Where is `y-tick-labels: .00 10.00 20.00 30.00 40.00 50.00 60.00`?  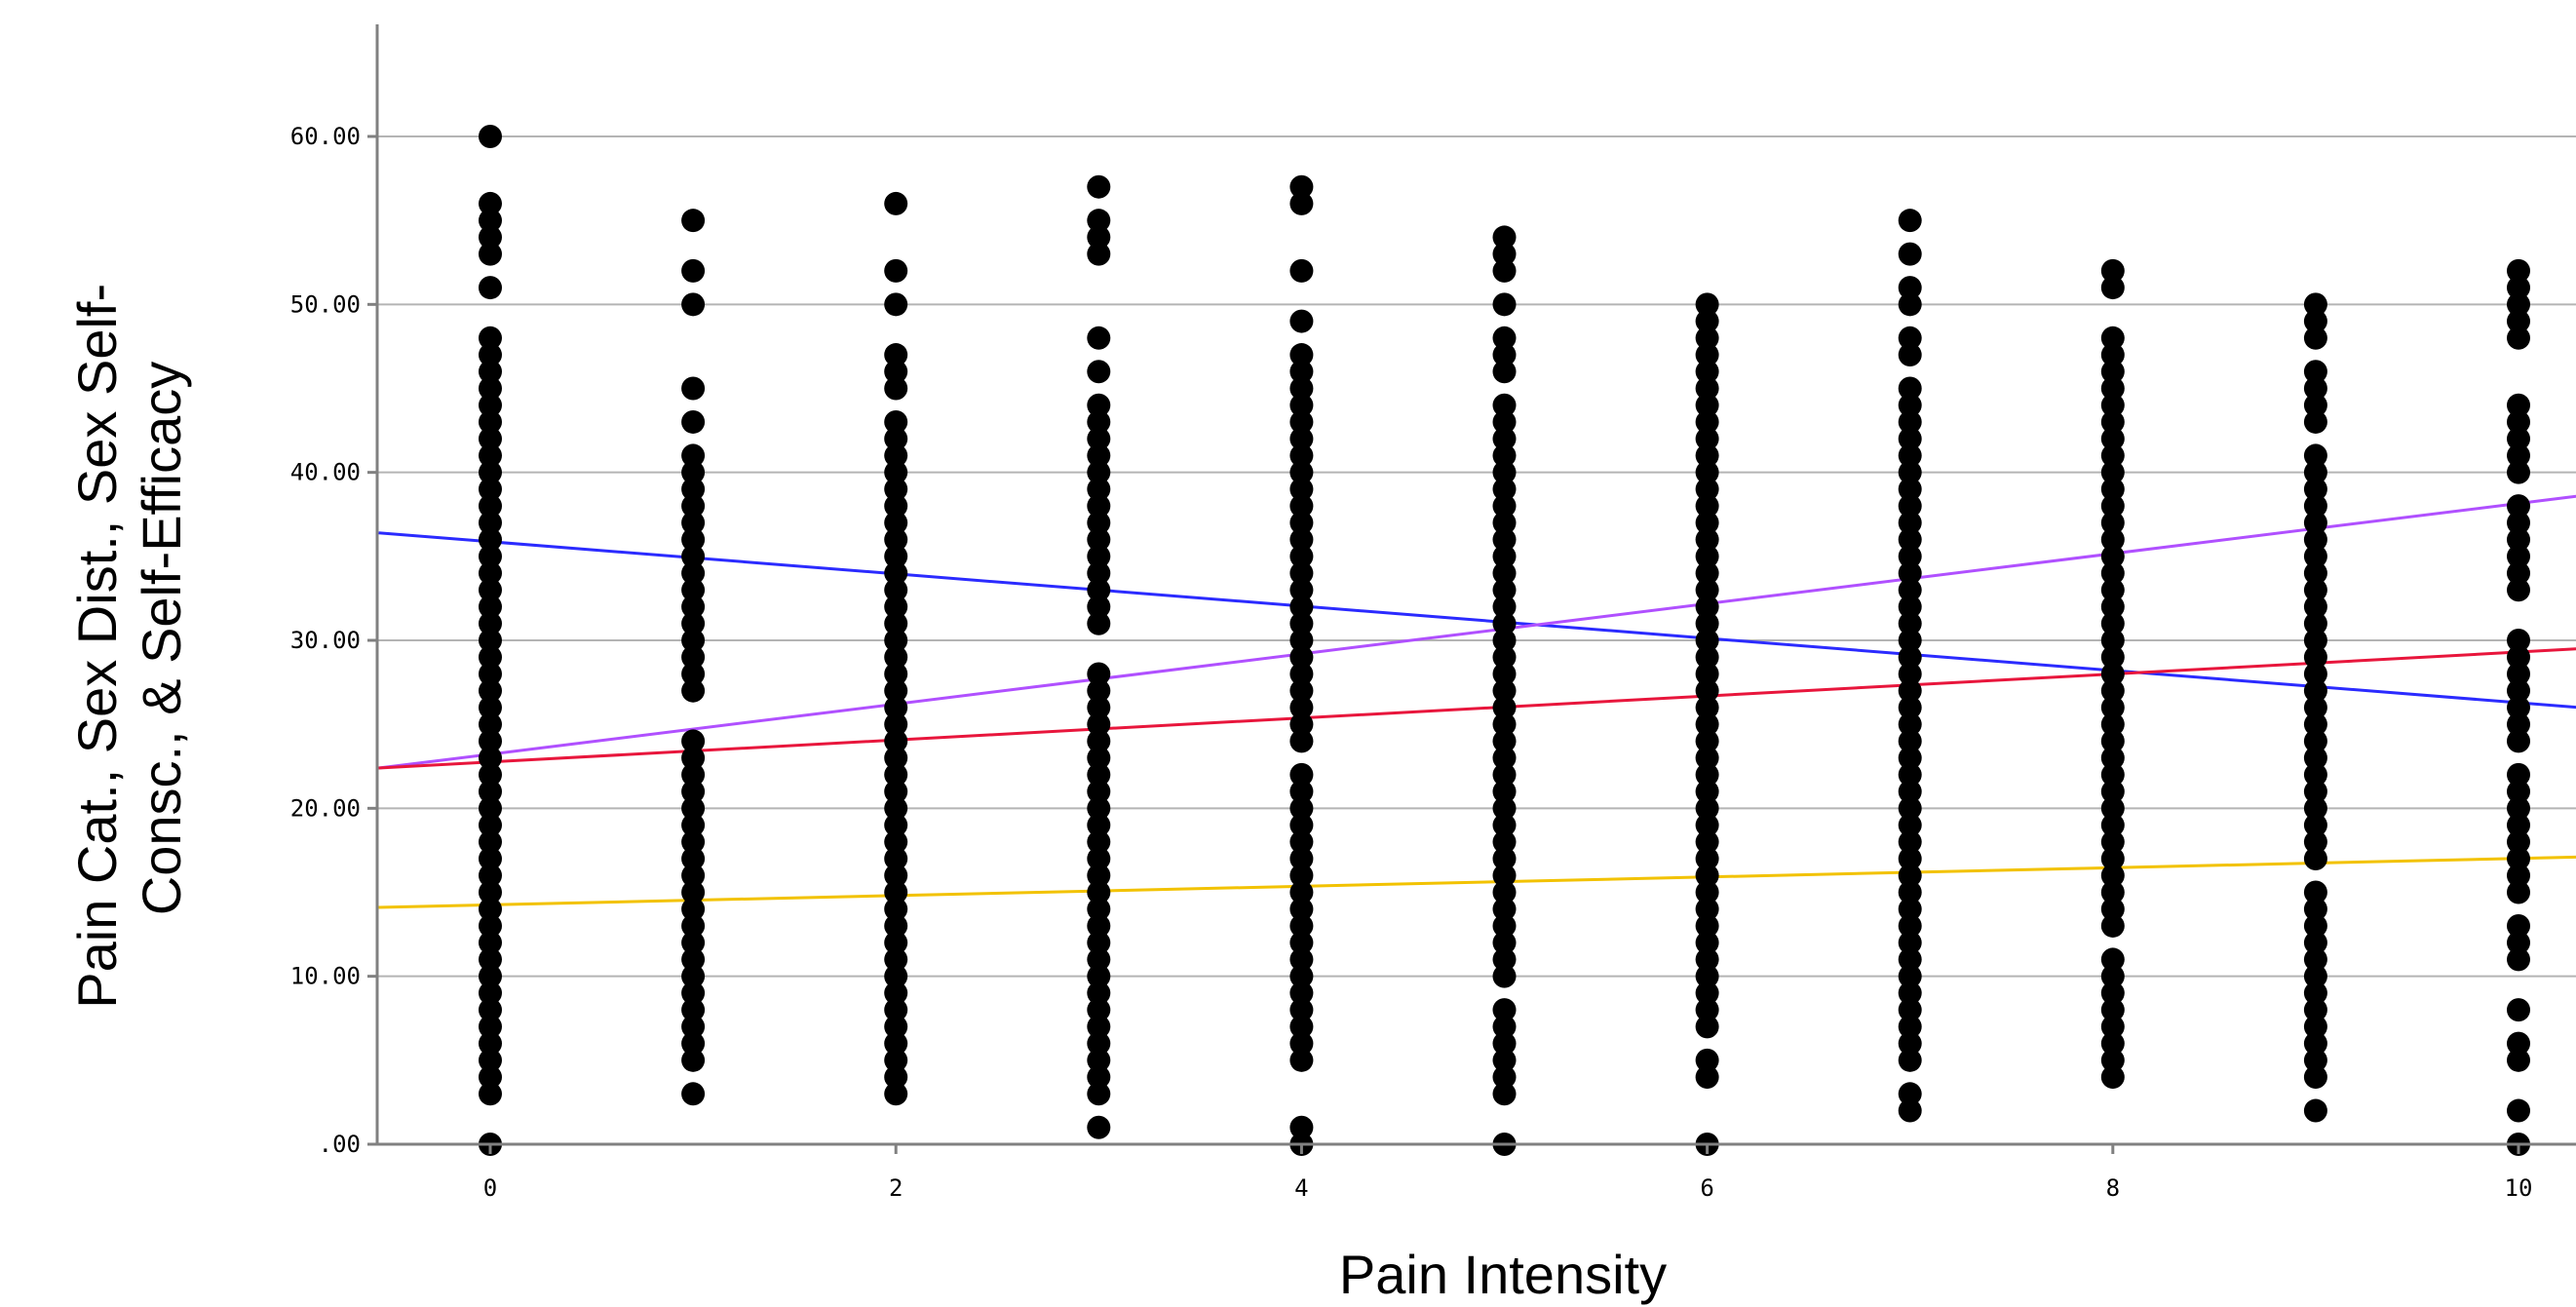 y-tick-labels: .00 10.00 20.00 30.00 40.00 50.00 60.00 is located at coordinates (325, 640).